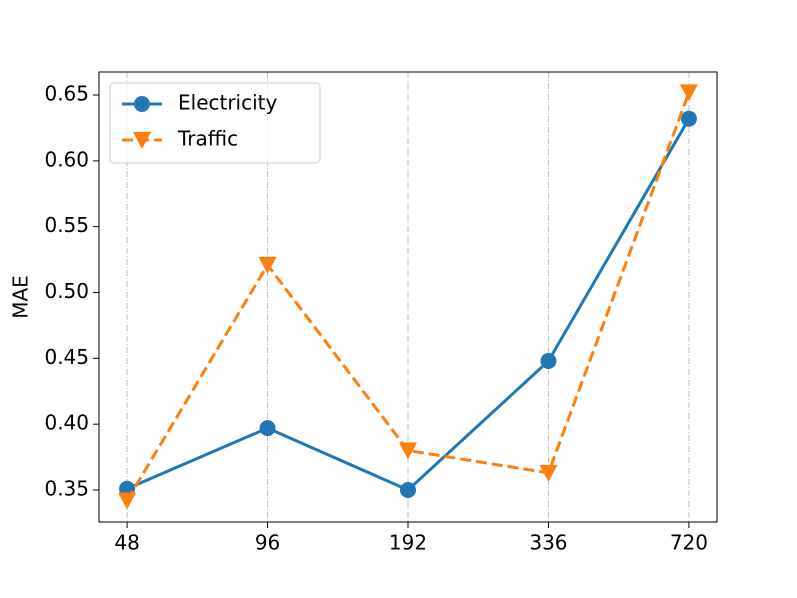  Describe the element at coordinates (66, 225) in the screenshot. I see `y-tick-label: 0.55` at that location.